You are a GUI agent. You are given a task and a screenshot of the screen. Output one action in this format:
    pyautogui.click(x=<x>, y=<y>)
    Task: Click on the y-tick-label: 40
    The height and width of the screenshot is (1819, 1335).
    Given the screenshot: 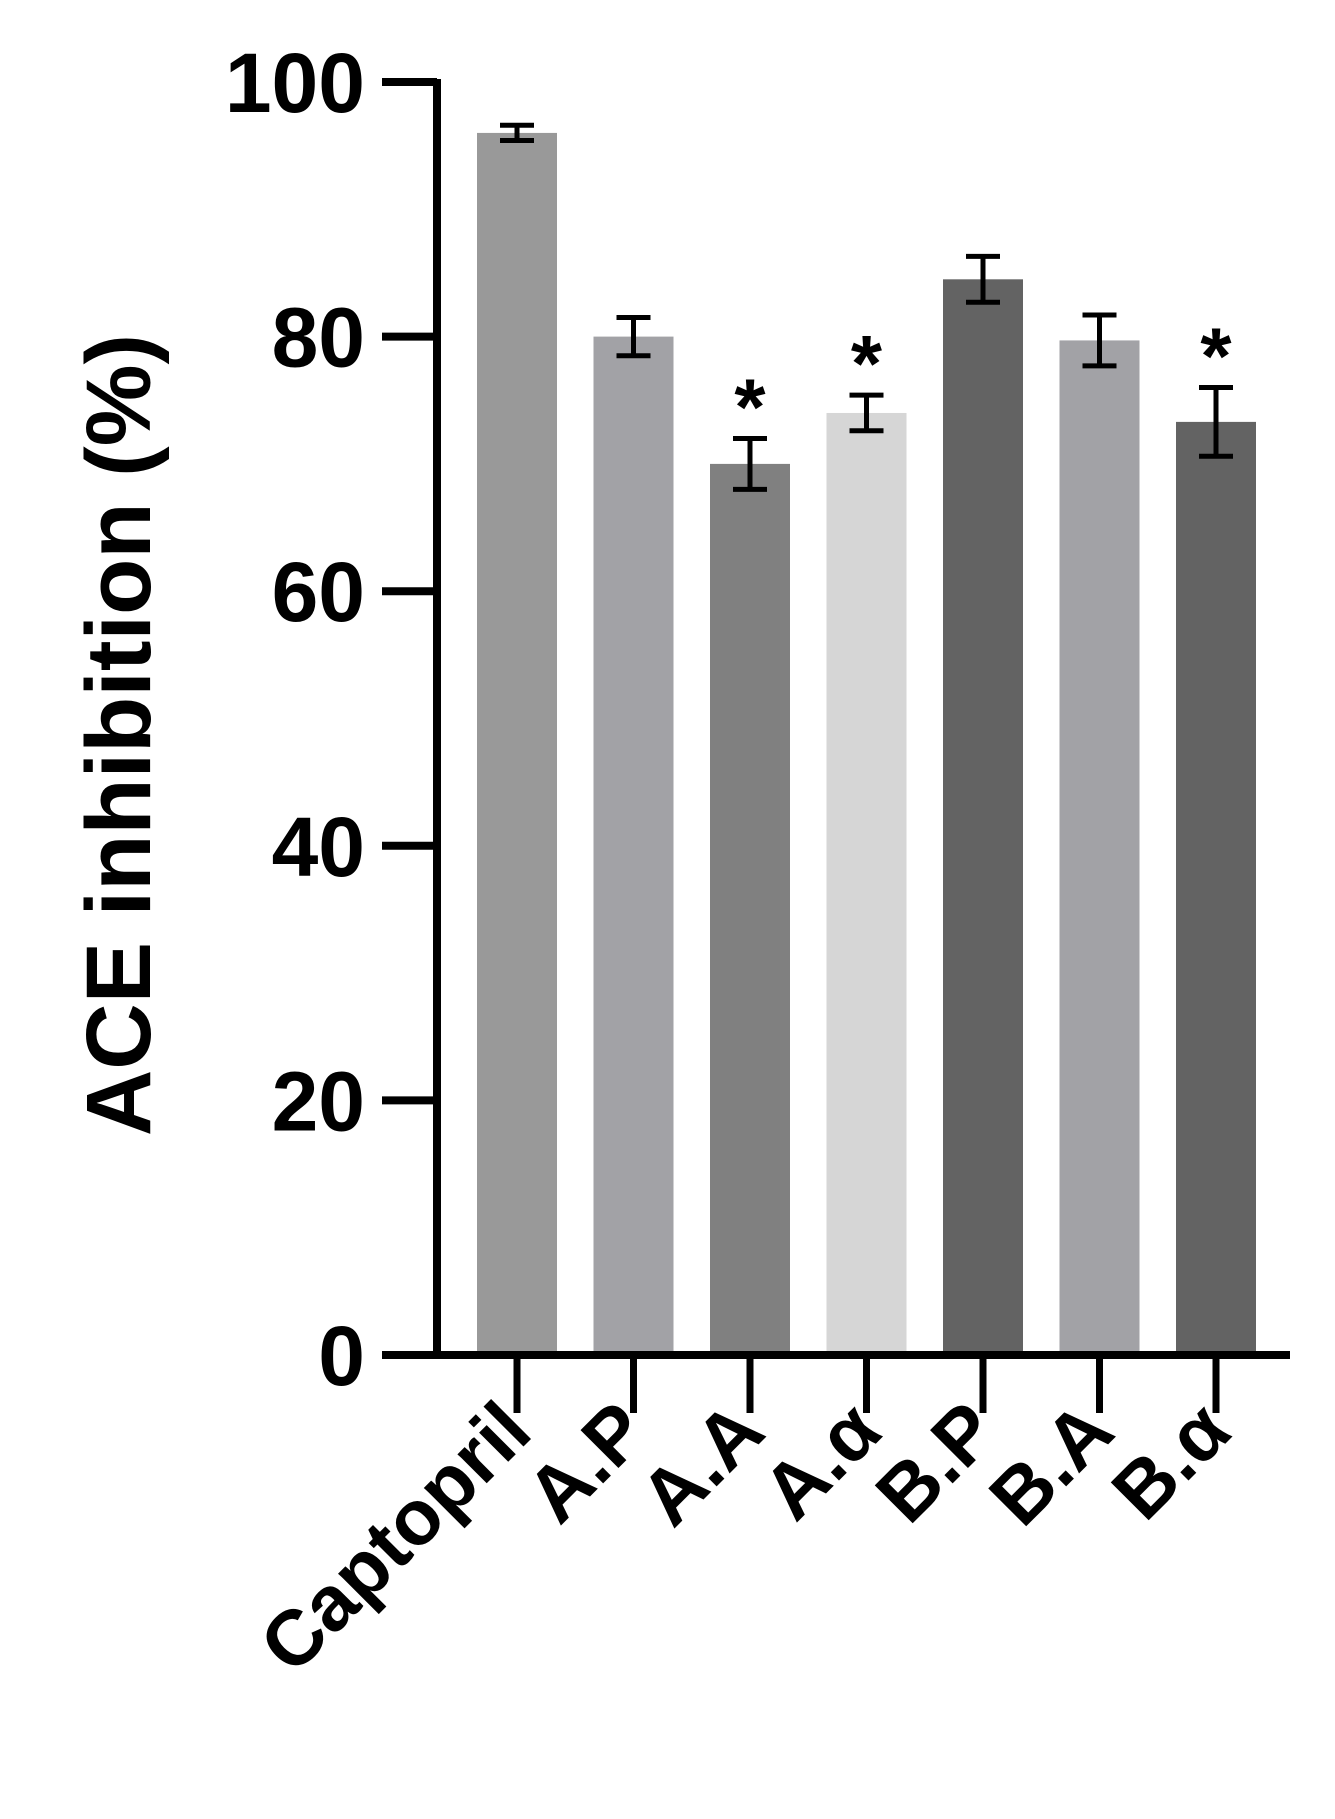 What is the action you would take?
    pyautogui.click(x=318, y=847)
    